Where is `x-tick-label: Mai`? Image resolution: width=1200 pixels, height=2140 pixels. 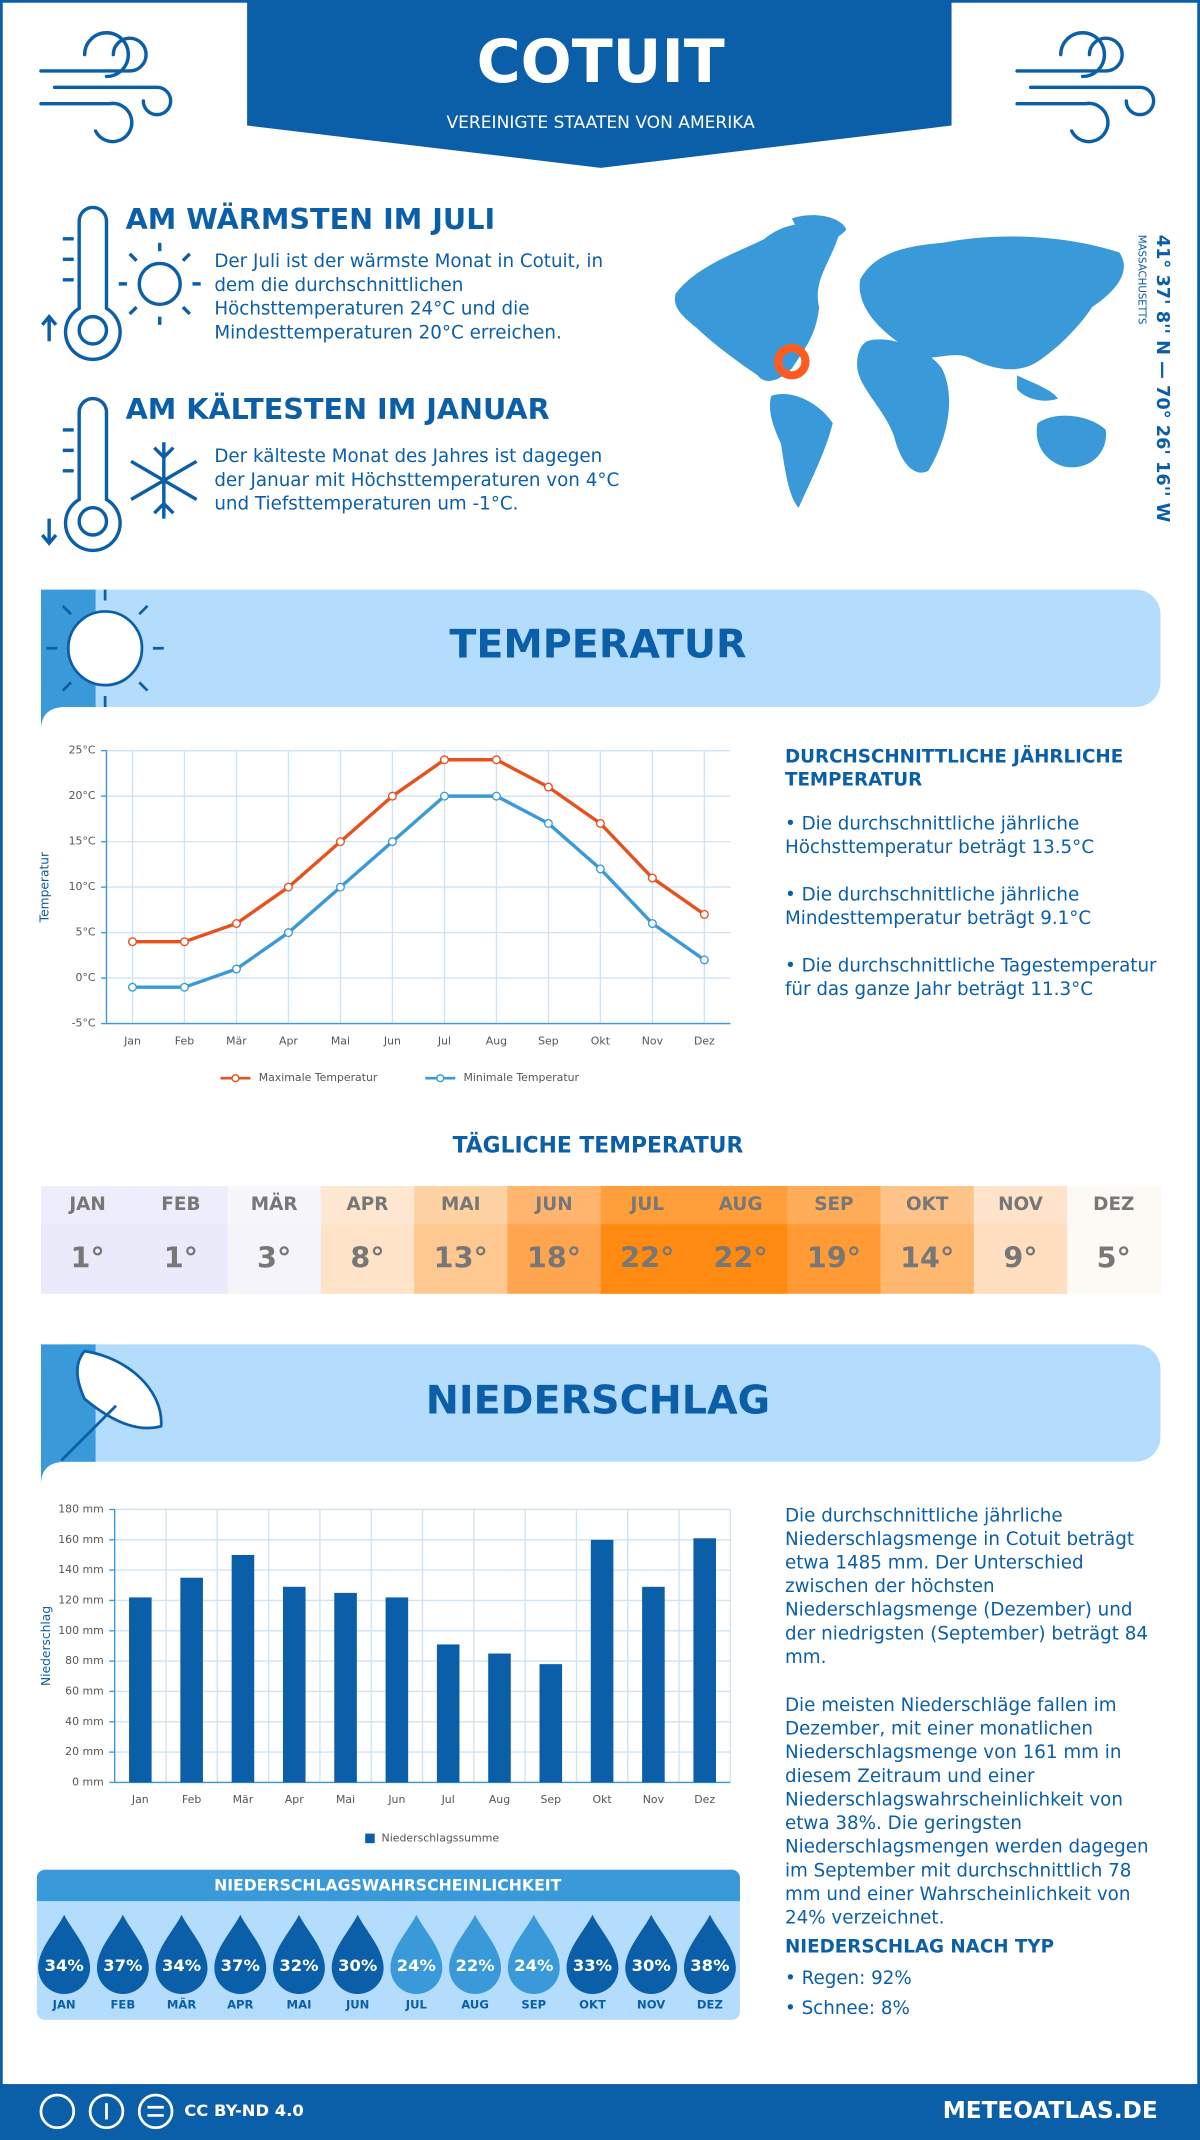 x-tick-label: Mai is located at coordinates (345, 1799).